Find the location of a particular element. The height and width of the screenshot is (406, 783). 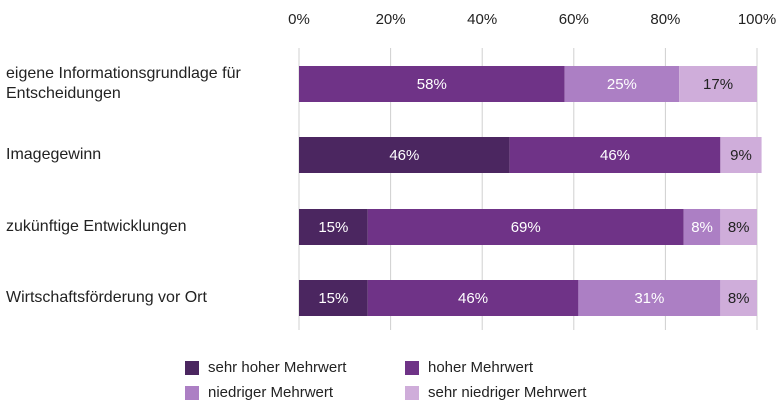

data-label: 9% is located at coordinates (741, 155).